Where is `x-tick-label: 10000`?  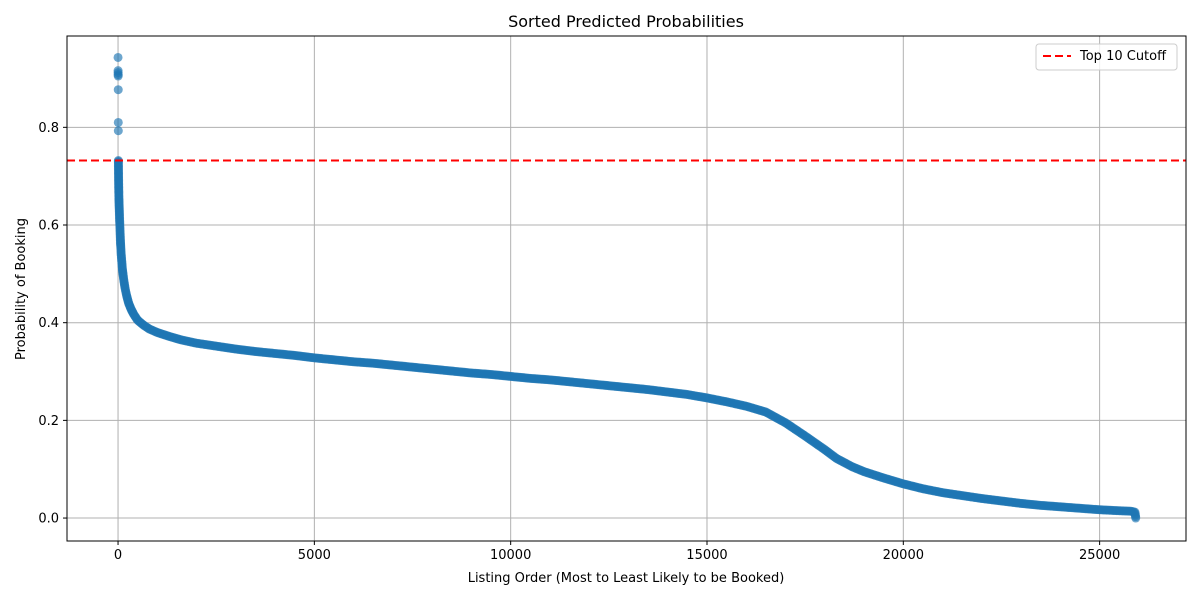
x-tick-label: 10000 is located at coordinates (510, 555).